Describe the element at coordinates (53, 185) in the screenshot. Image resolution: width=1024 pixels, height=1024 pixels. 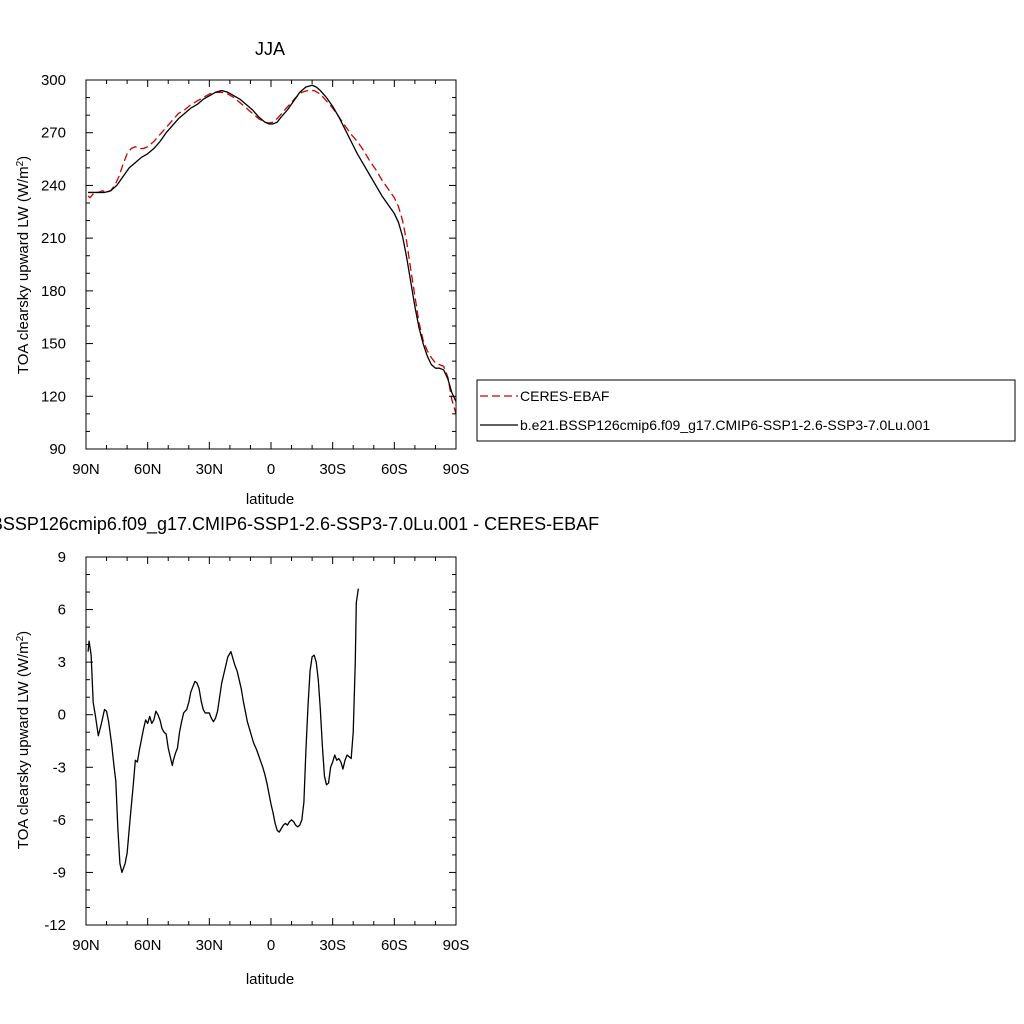
I see `y-tick-label: 240` at that location.